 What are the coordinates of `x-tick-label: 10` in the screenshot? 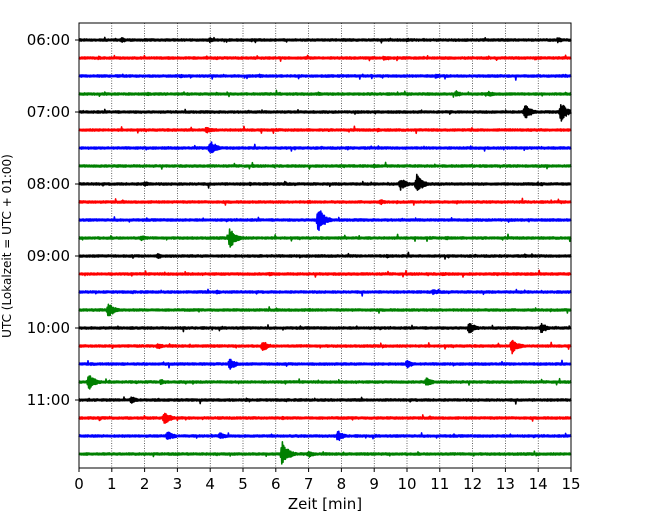 It's located at (406, 484).